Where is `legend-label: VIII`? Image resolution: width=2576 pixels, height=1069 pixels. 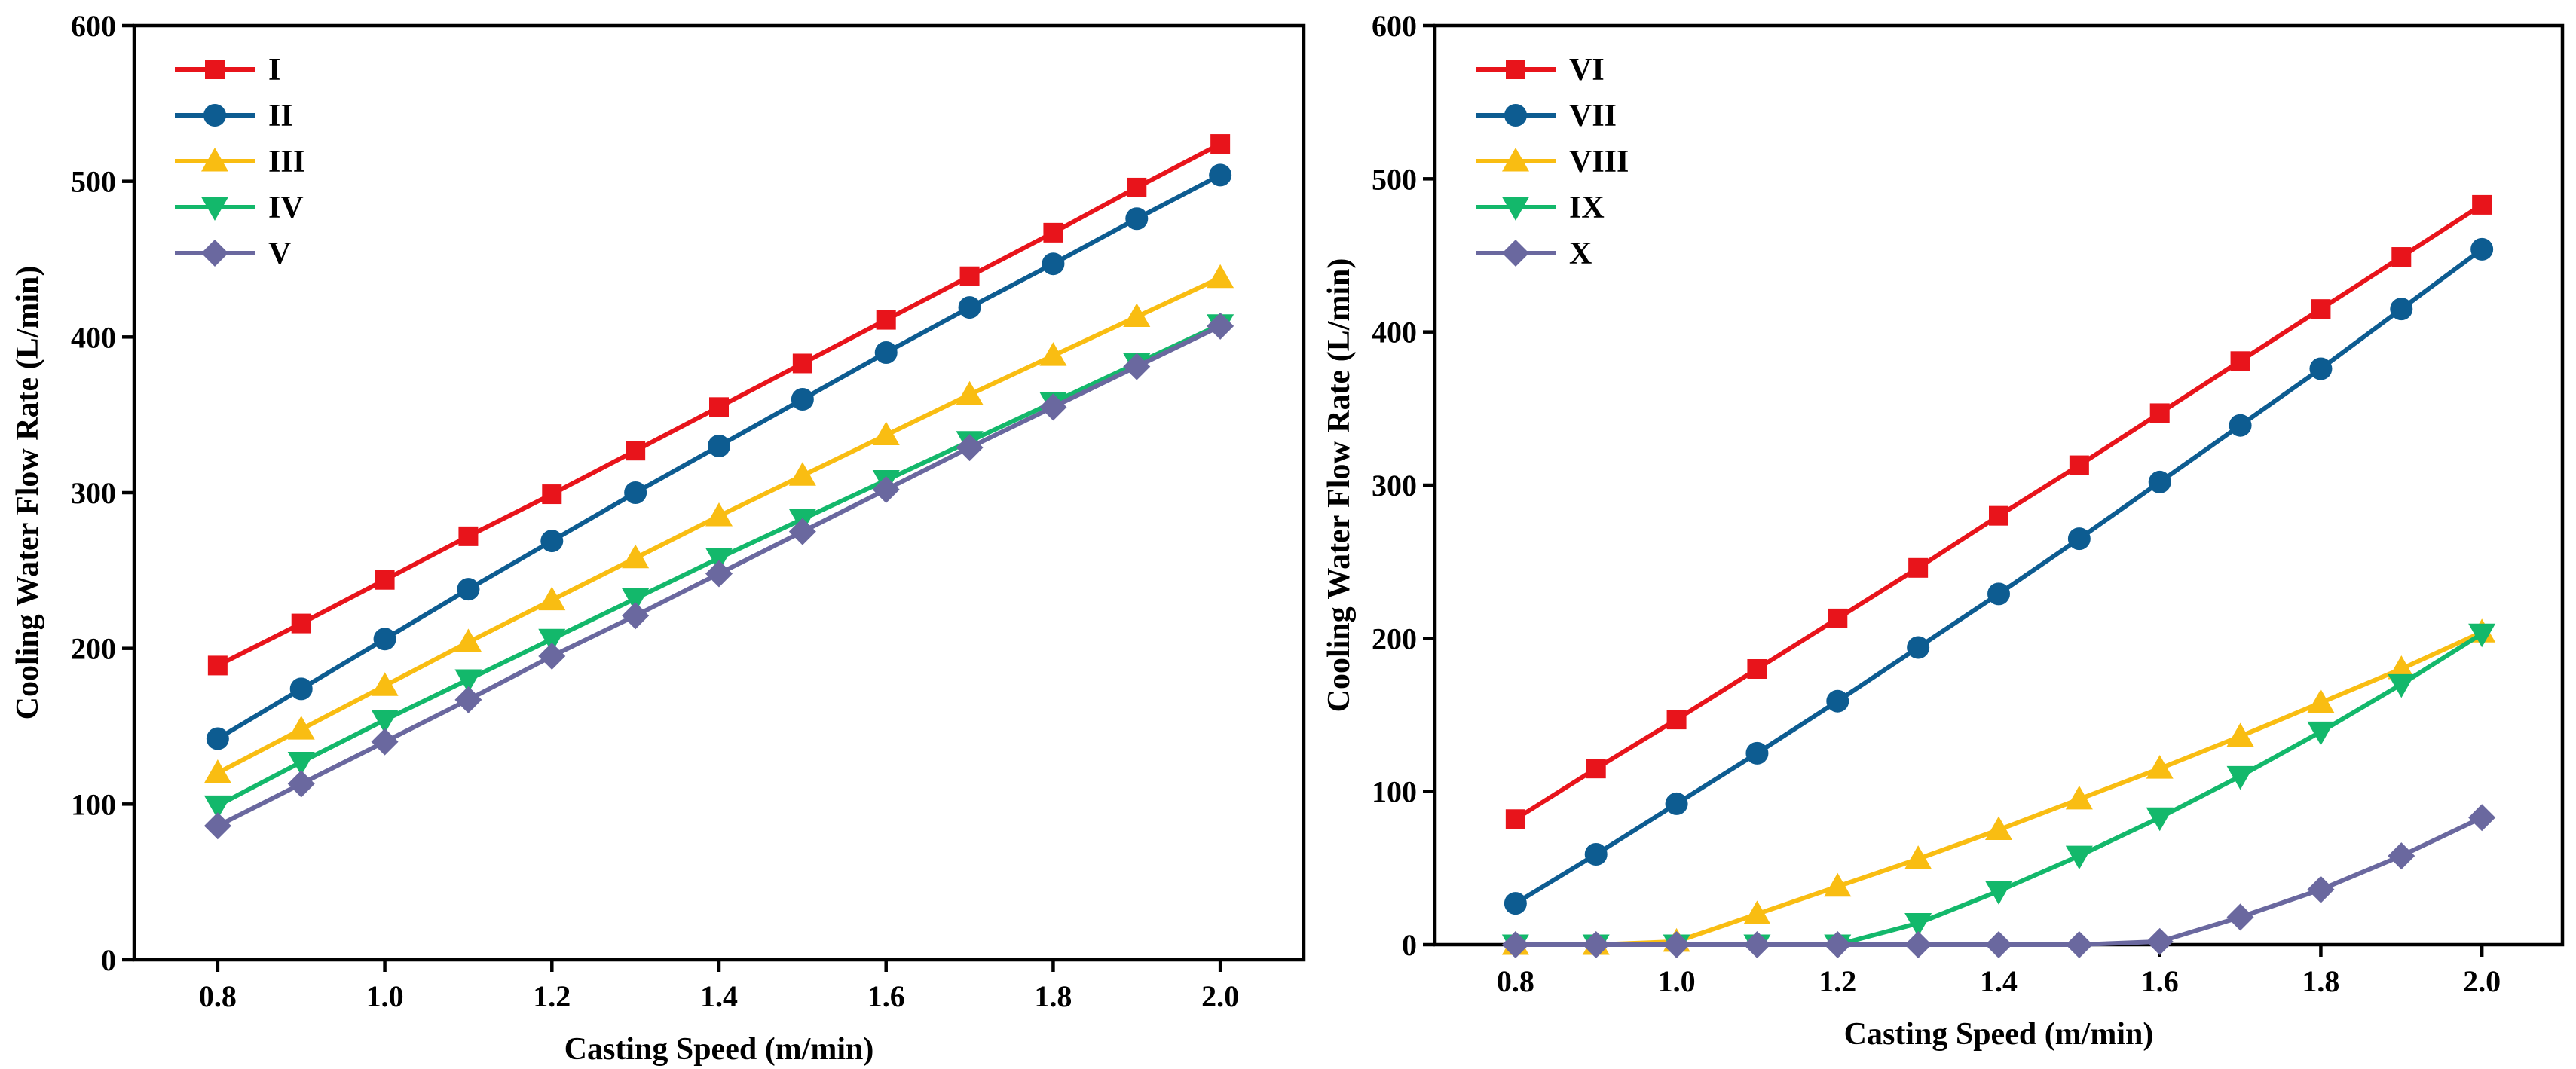 legend-label: VIII is located at coordinates (1599, 162).